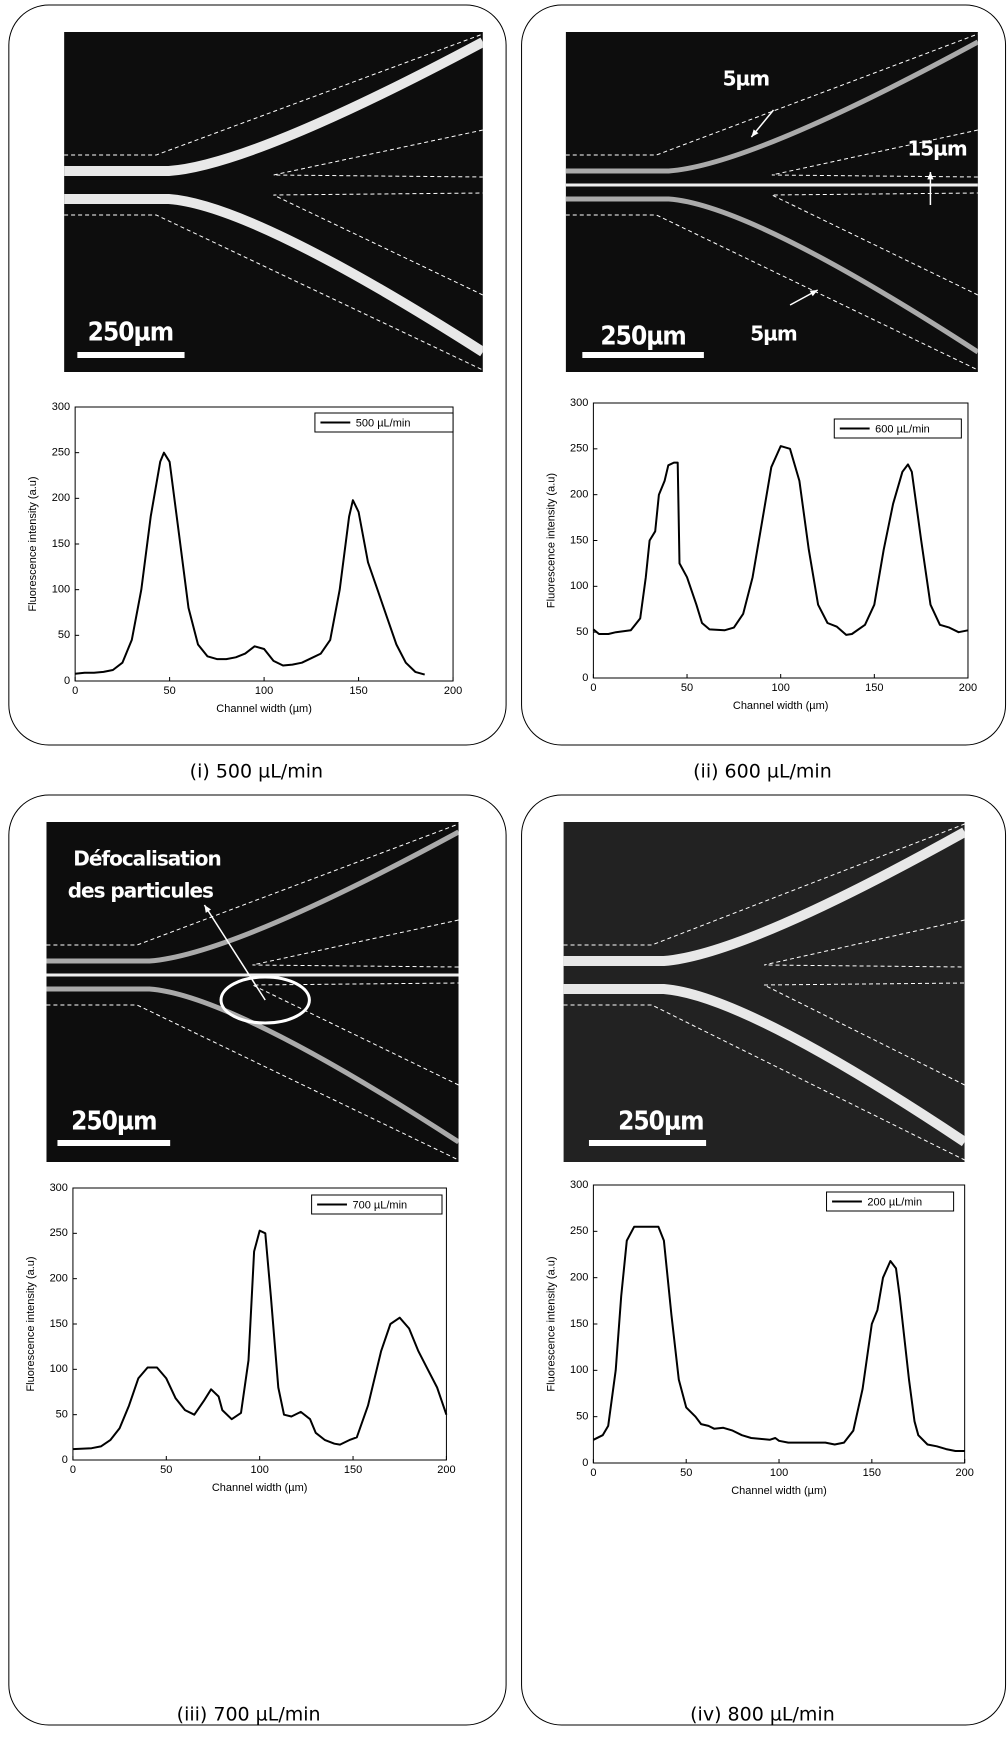 Image resolution: width=1008 pixels, height=1743 pixels. I want to click on micrograph-bg, so click(771, 202).